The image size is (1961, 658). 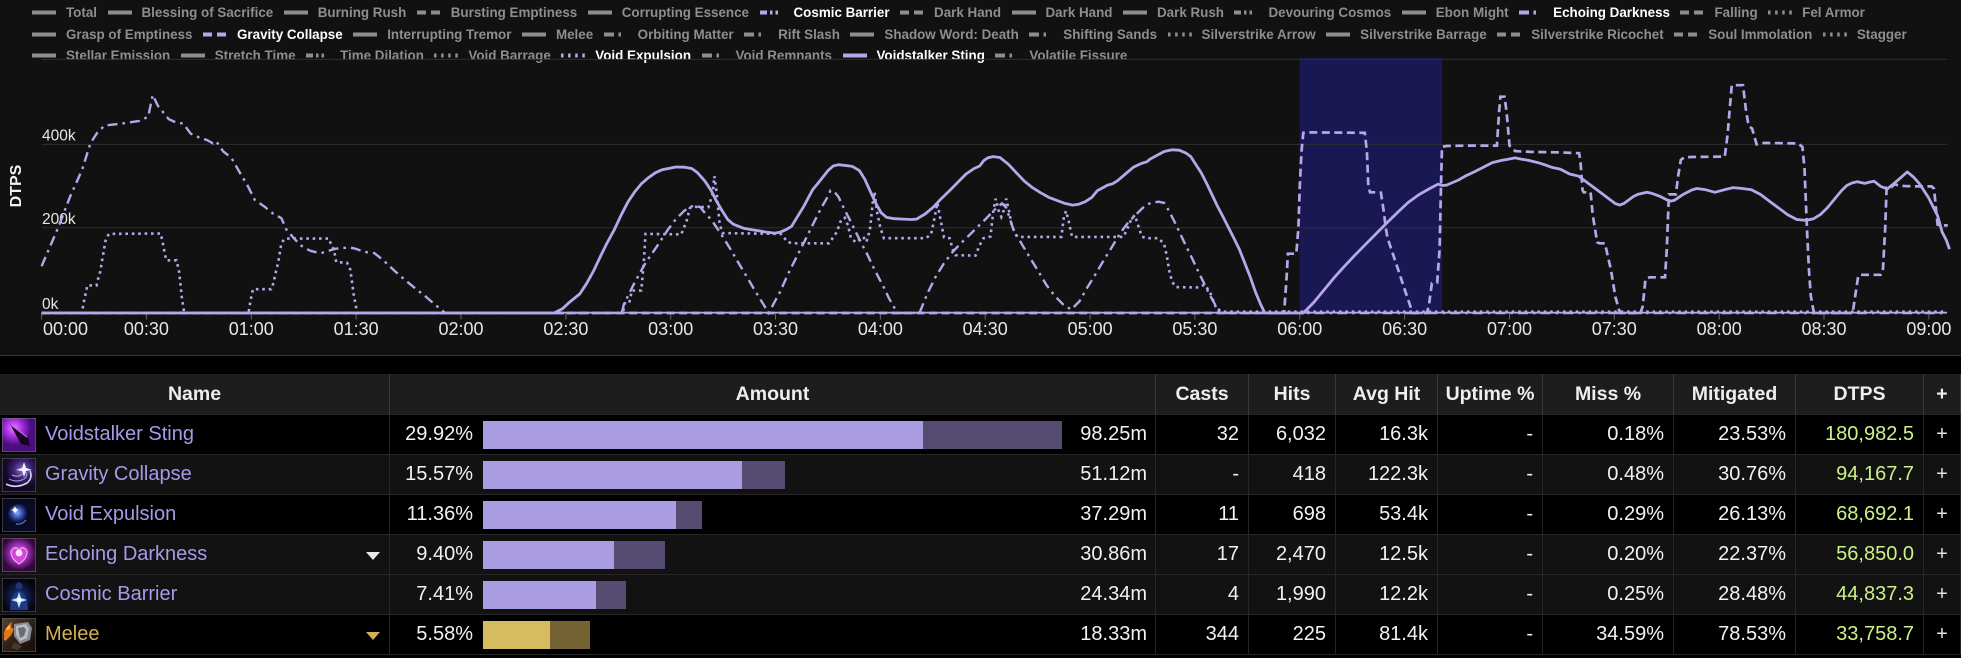 What do you see at coordinates (59, 135) in the screenshot?
I see `svg-text: 400k` at bounding box center [59, 135].